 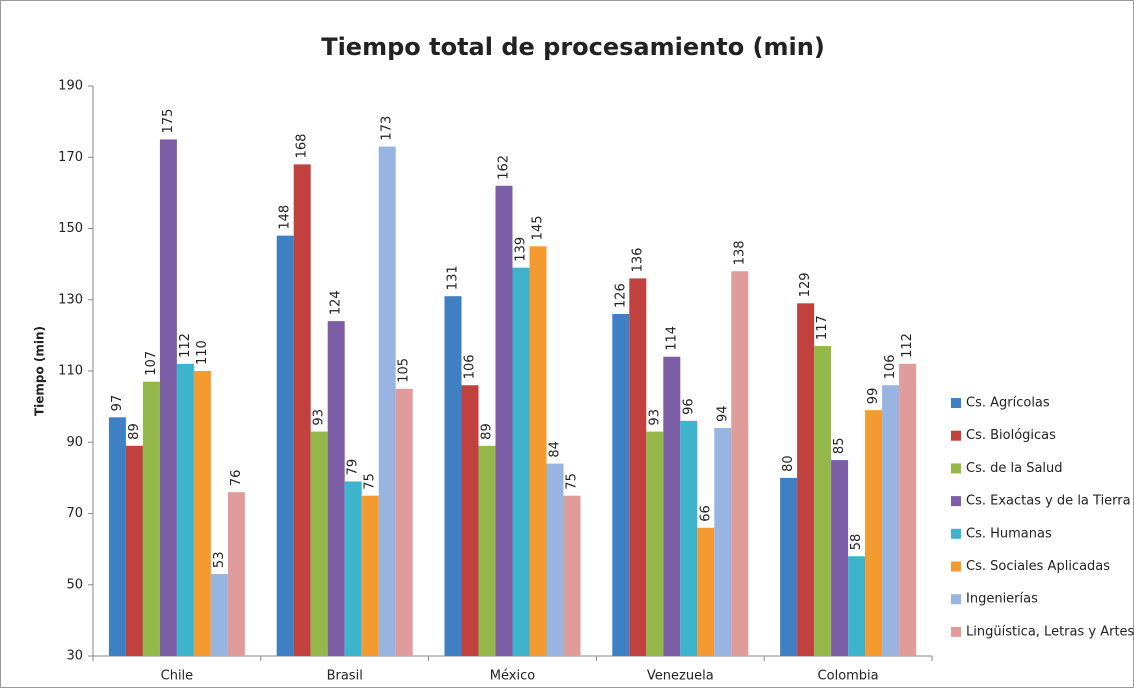 What do you see at coordinates (70, 371) in the screenshot?
I see `y-tick-label: 110` at bounding box center [70, 371].